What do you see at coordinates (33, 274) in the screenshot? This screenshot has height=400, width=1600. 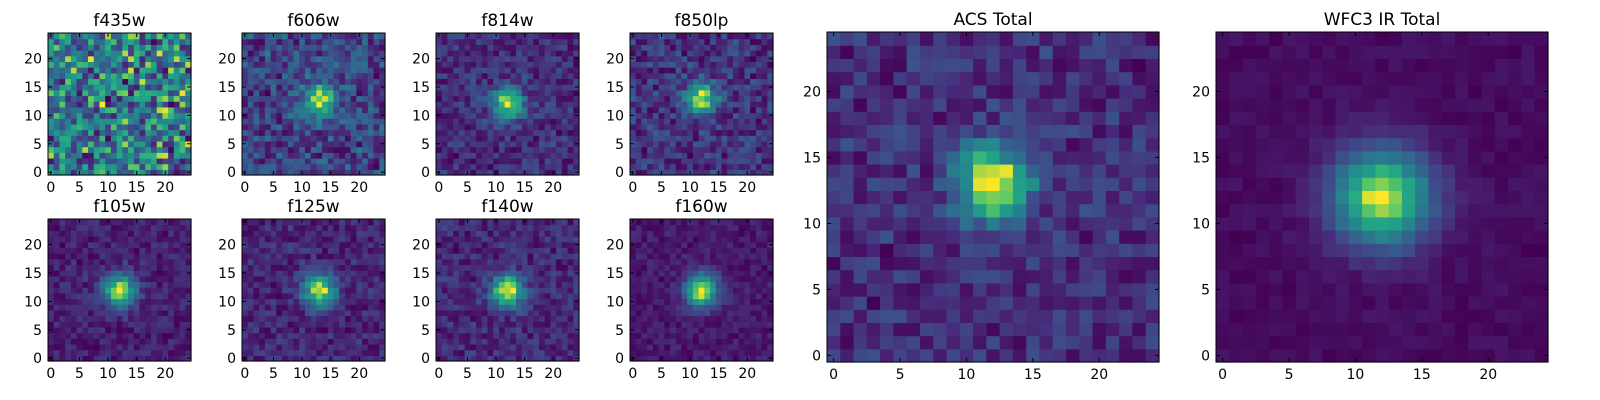 I see `y-tick-label: 15` at bounding box center [33, 274].